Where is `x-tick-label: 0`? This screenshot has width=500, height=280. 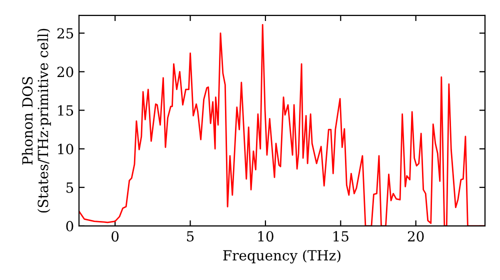
x-tick-label: 0 is located at coordinates (115, 236).